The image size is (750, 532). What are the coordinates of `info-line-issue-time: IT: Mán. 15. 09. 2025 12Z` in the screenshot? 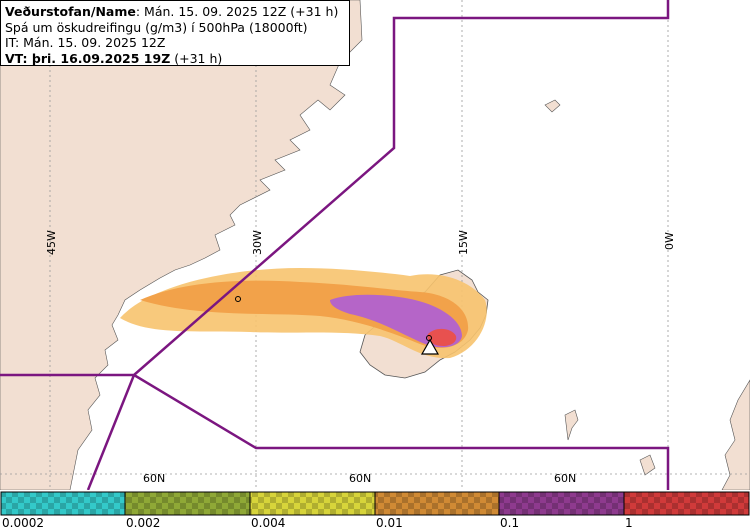 It's located at (175, 43).